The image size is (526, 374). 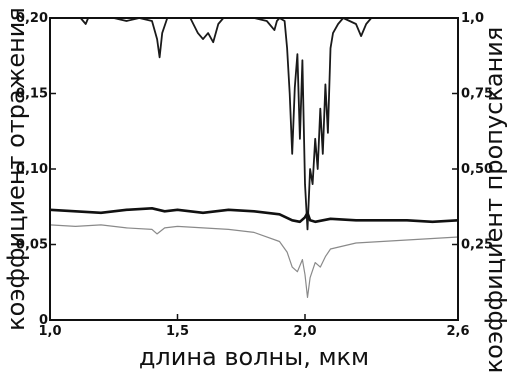 I want to click on x-tick-label: 2,0, so click(x=304, y=331).